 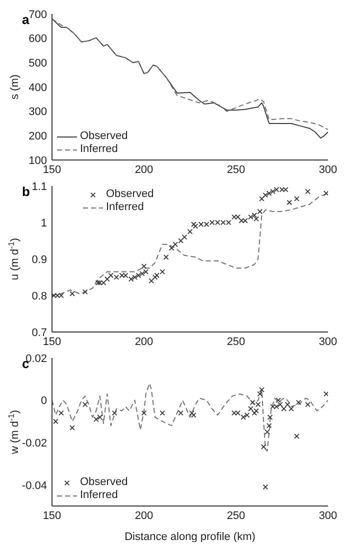 What do you see at coordinates (190, 417) in the screenshot?
I see `line-series` at bounding box center [190, 417].